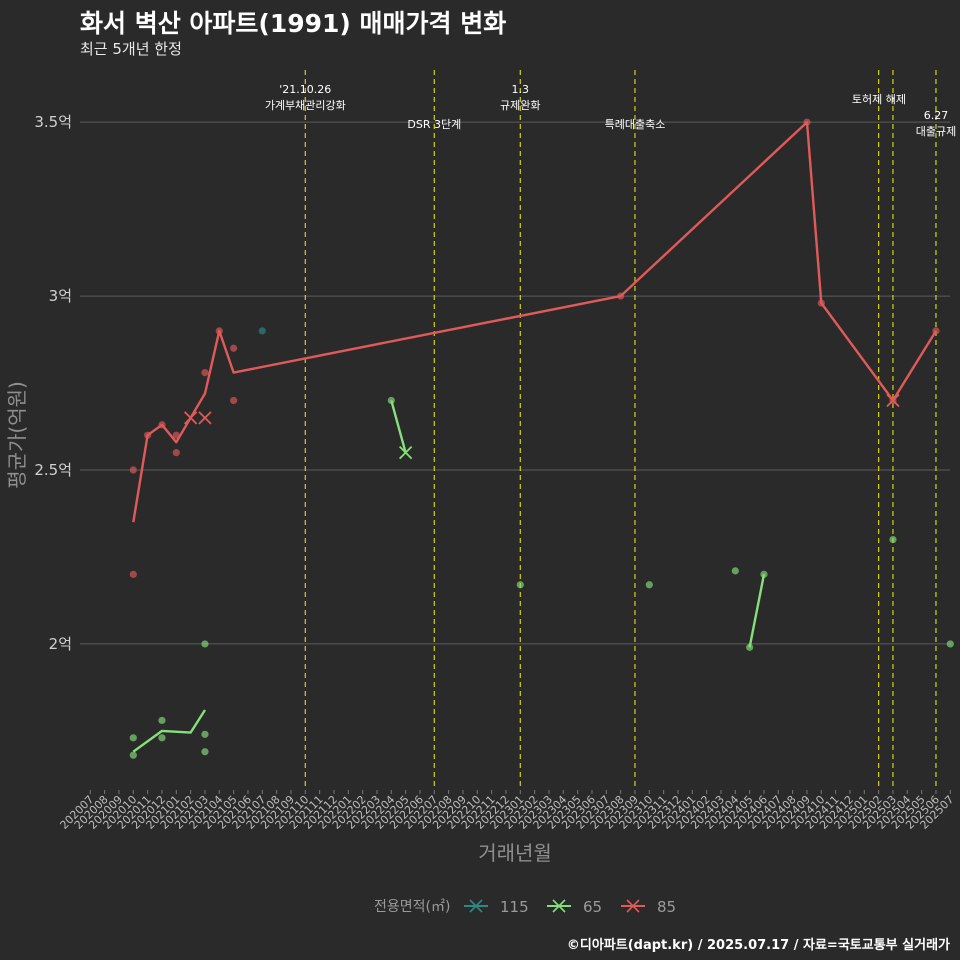 This screenshot has width=960, height=960. Describe the element at coordinates (305, 105) in the screenshot. I see `annotation-label-202110-1: 가계부채관리강화` at that location.